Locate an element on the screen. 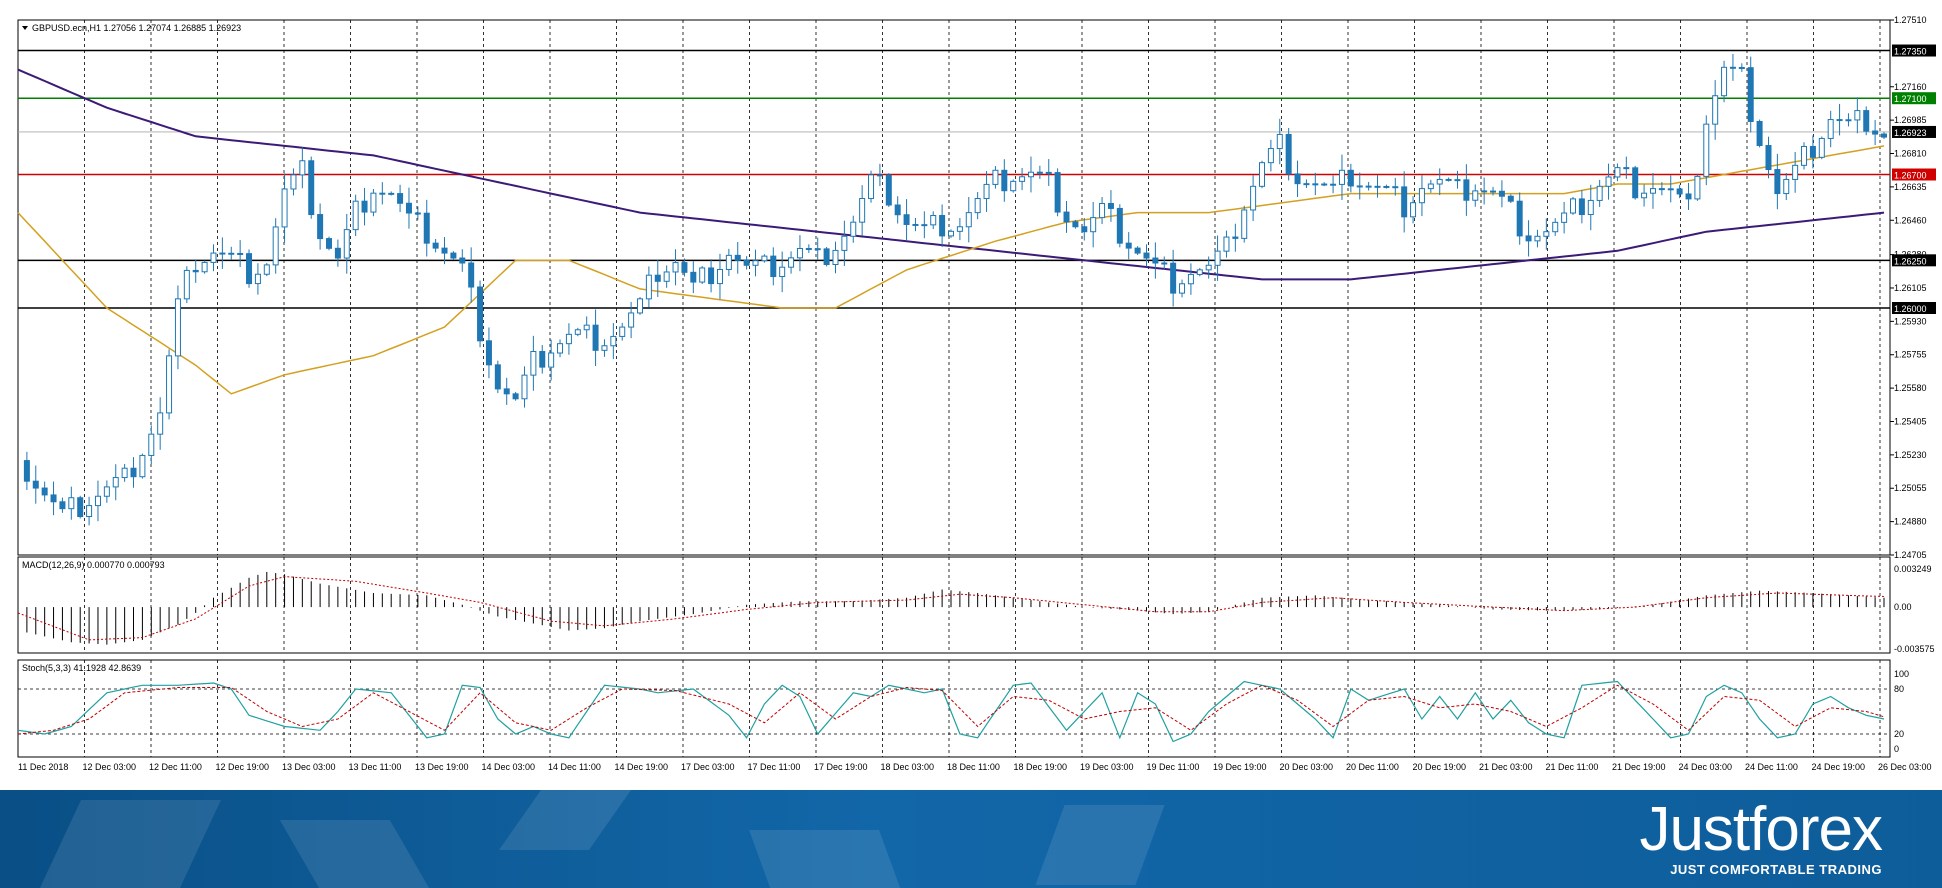  time-tick-label: 17 Dec 03:00 is located at coordinates (708, 767).